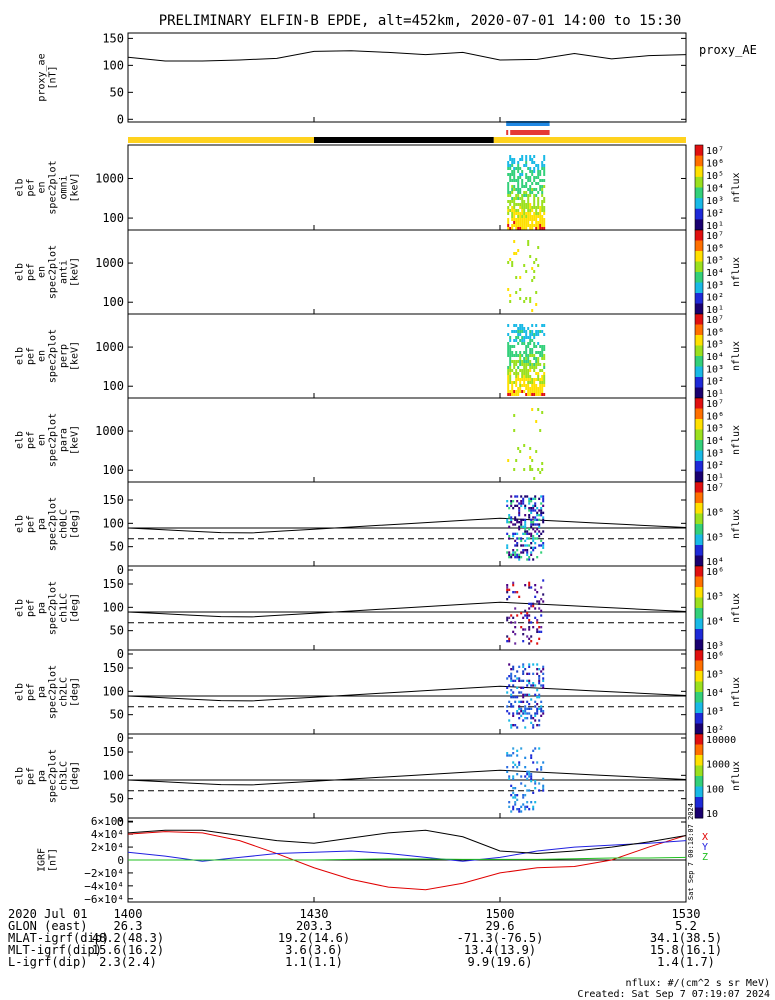  What do you see at coordinates (351, 613) in the screenshot?
I see `panel-ch1LC: 150 100 50 0 elb pef pa spec2plot ch1LC [deg]` at bounding box center [351, 613].